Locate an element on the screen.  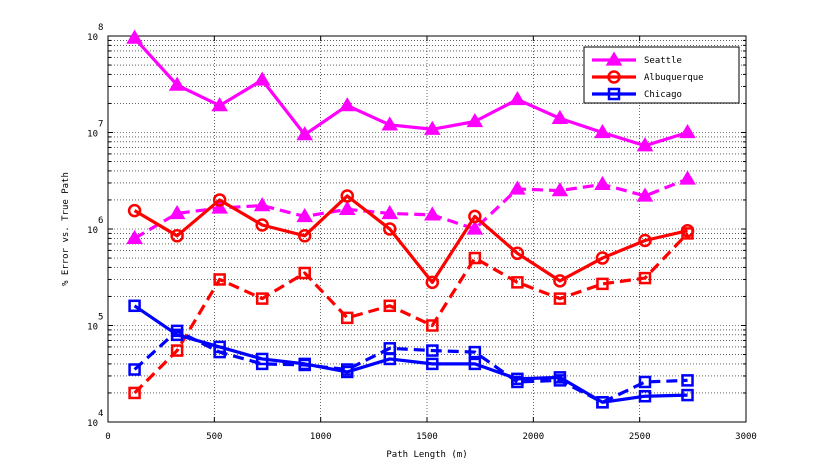
y-tick-exponent: 8 is located at coordinates (100, 28).